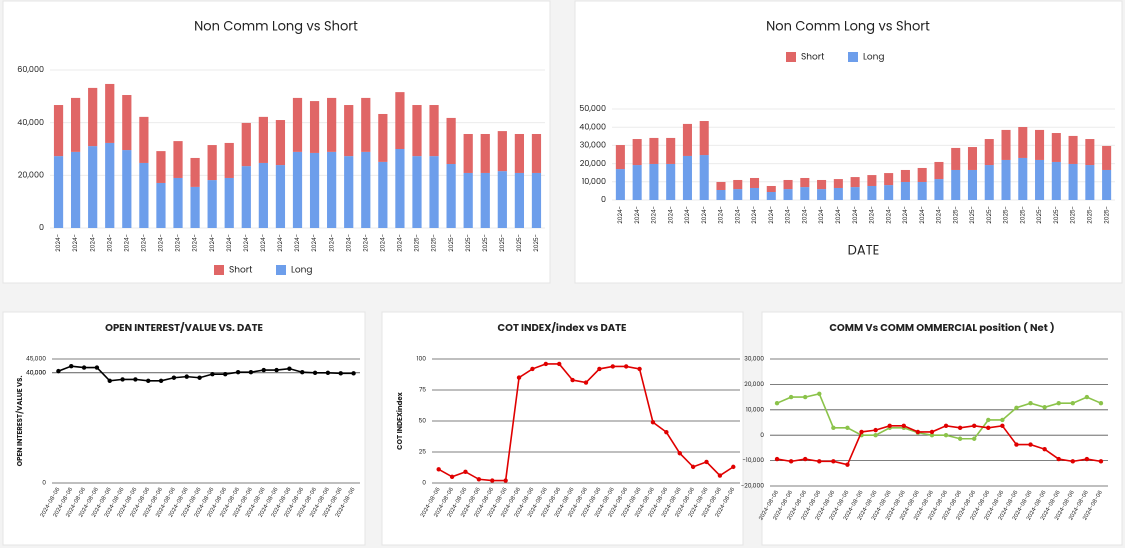 The height and width of the screenshot is (548, 1125). Describe the element at coordinates (422, 422) in the screenshot. I see `y-tick-label: 50` at that location.